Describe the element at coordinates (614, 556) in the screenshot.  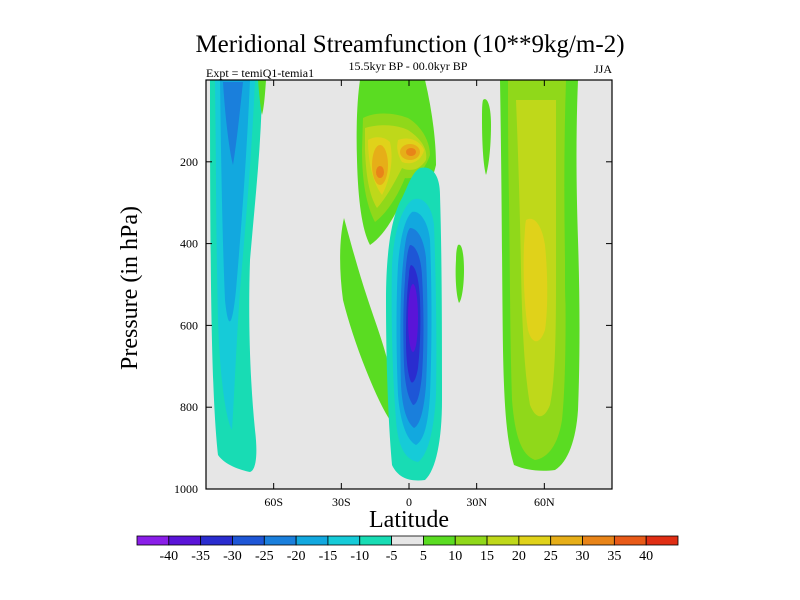
I see `colorbar-label: 35` at that location.